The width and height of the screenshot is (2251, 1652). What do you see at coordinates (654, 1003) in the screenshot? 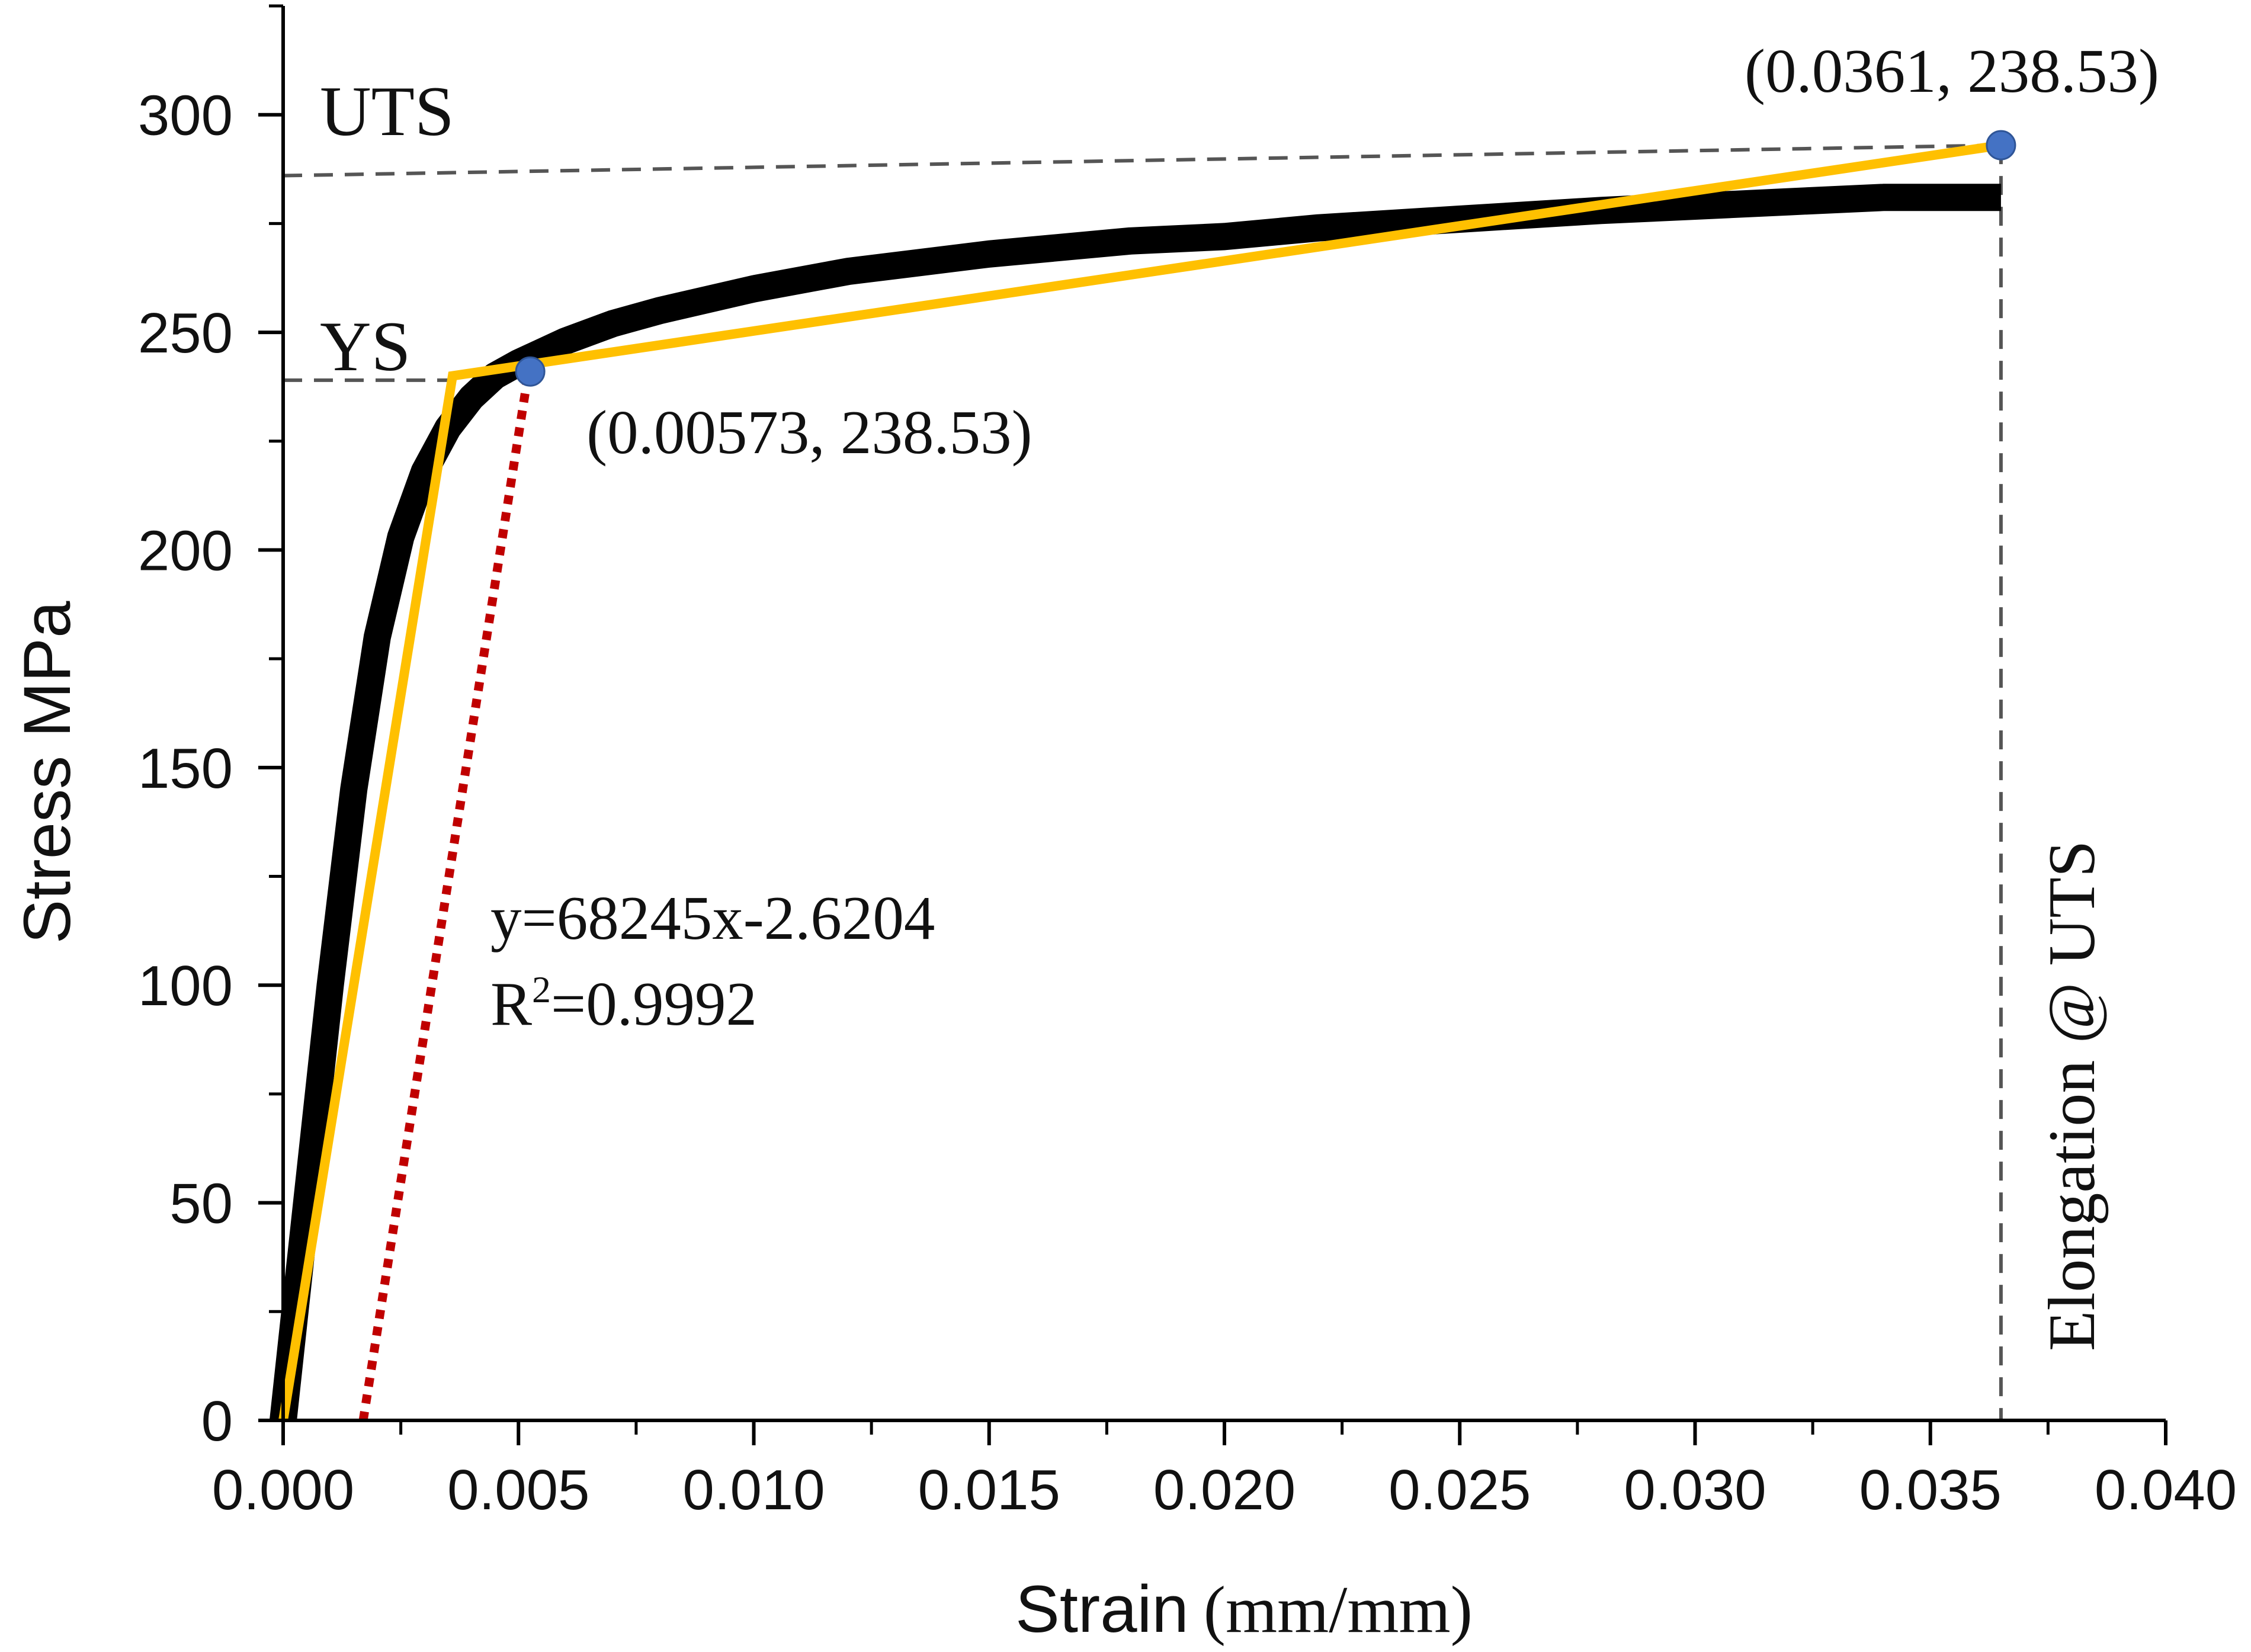
I see `r2-value: =0.9992` at bounding box center [654, 1003].